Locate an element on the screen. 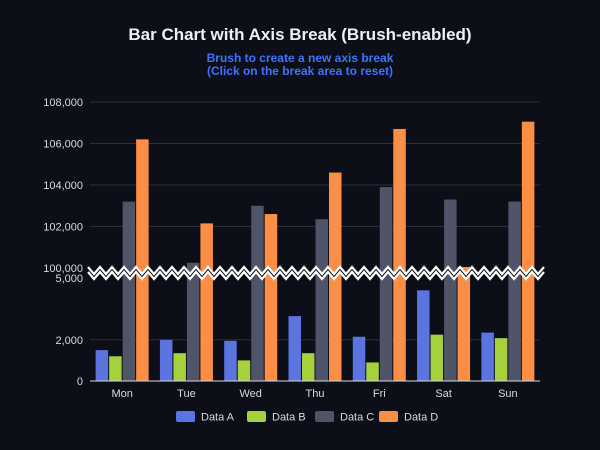 This screenshot has height=450, width=600. bar-data-c-fri is located at coordinates (386, 284).